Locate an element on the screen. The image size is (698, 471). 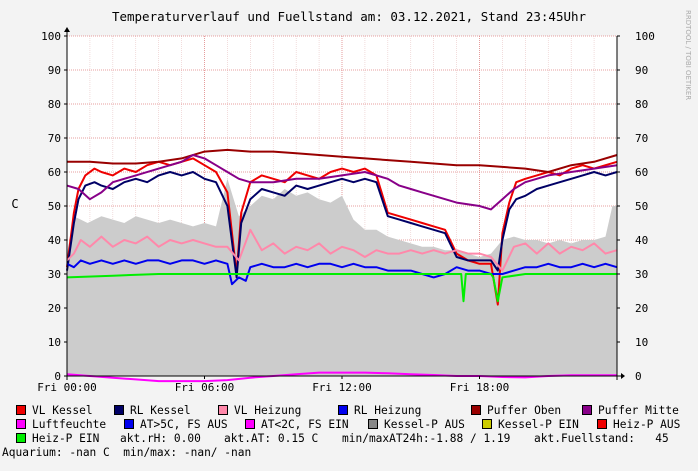
x-tick-label: Fri 00:00 is located at coordinates (67, 387).